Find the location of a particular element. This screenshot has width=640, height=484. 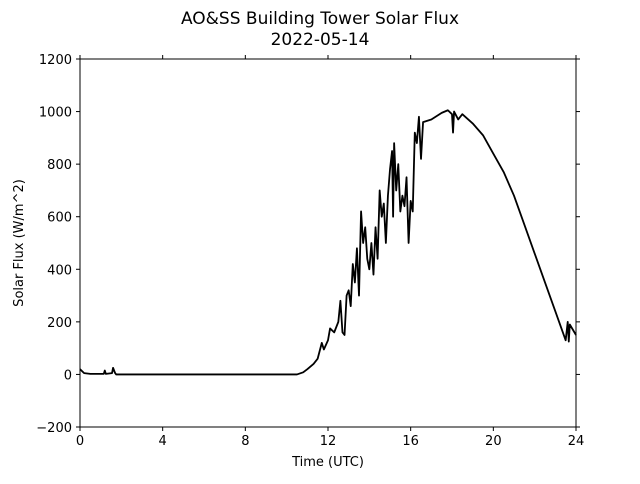

x-tick-label: 20 is located at coordinates (493, 441).